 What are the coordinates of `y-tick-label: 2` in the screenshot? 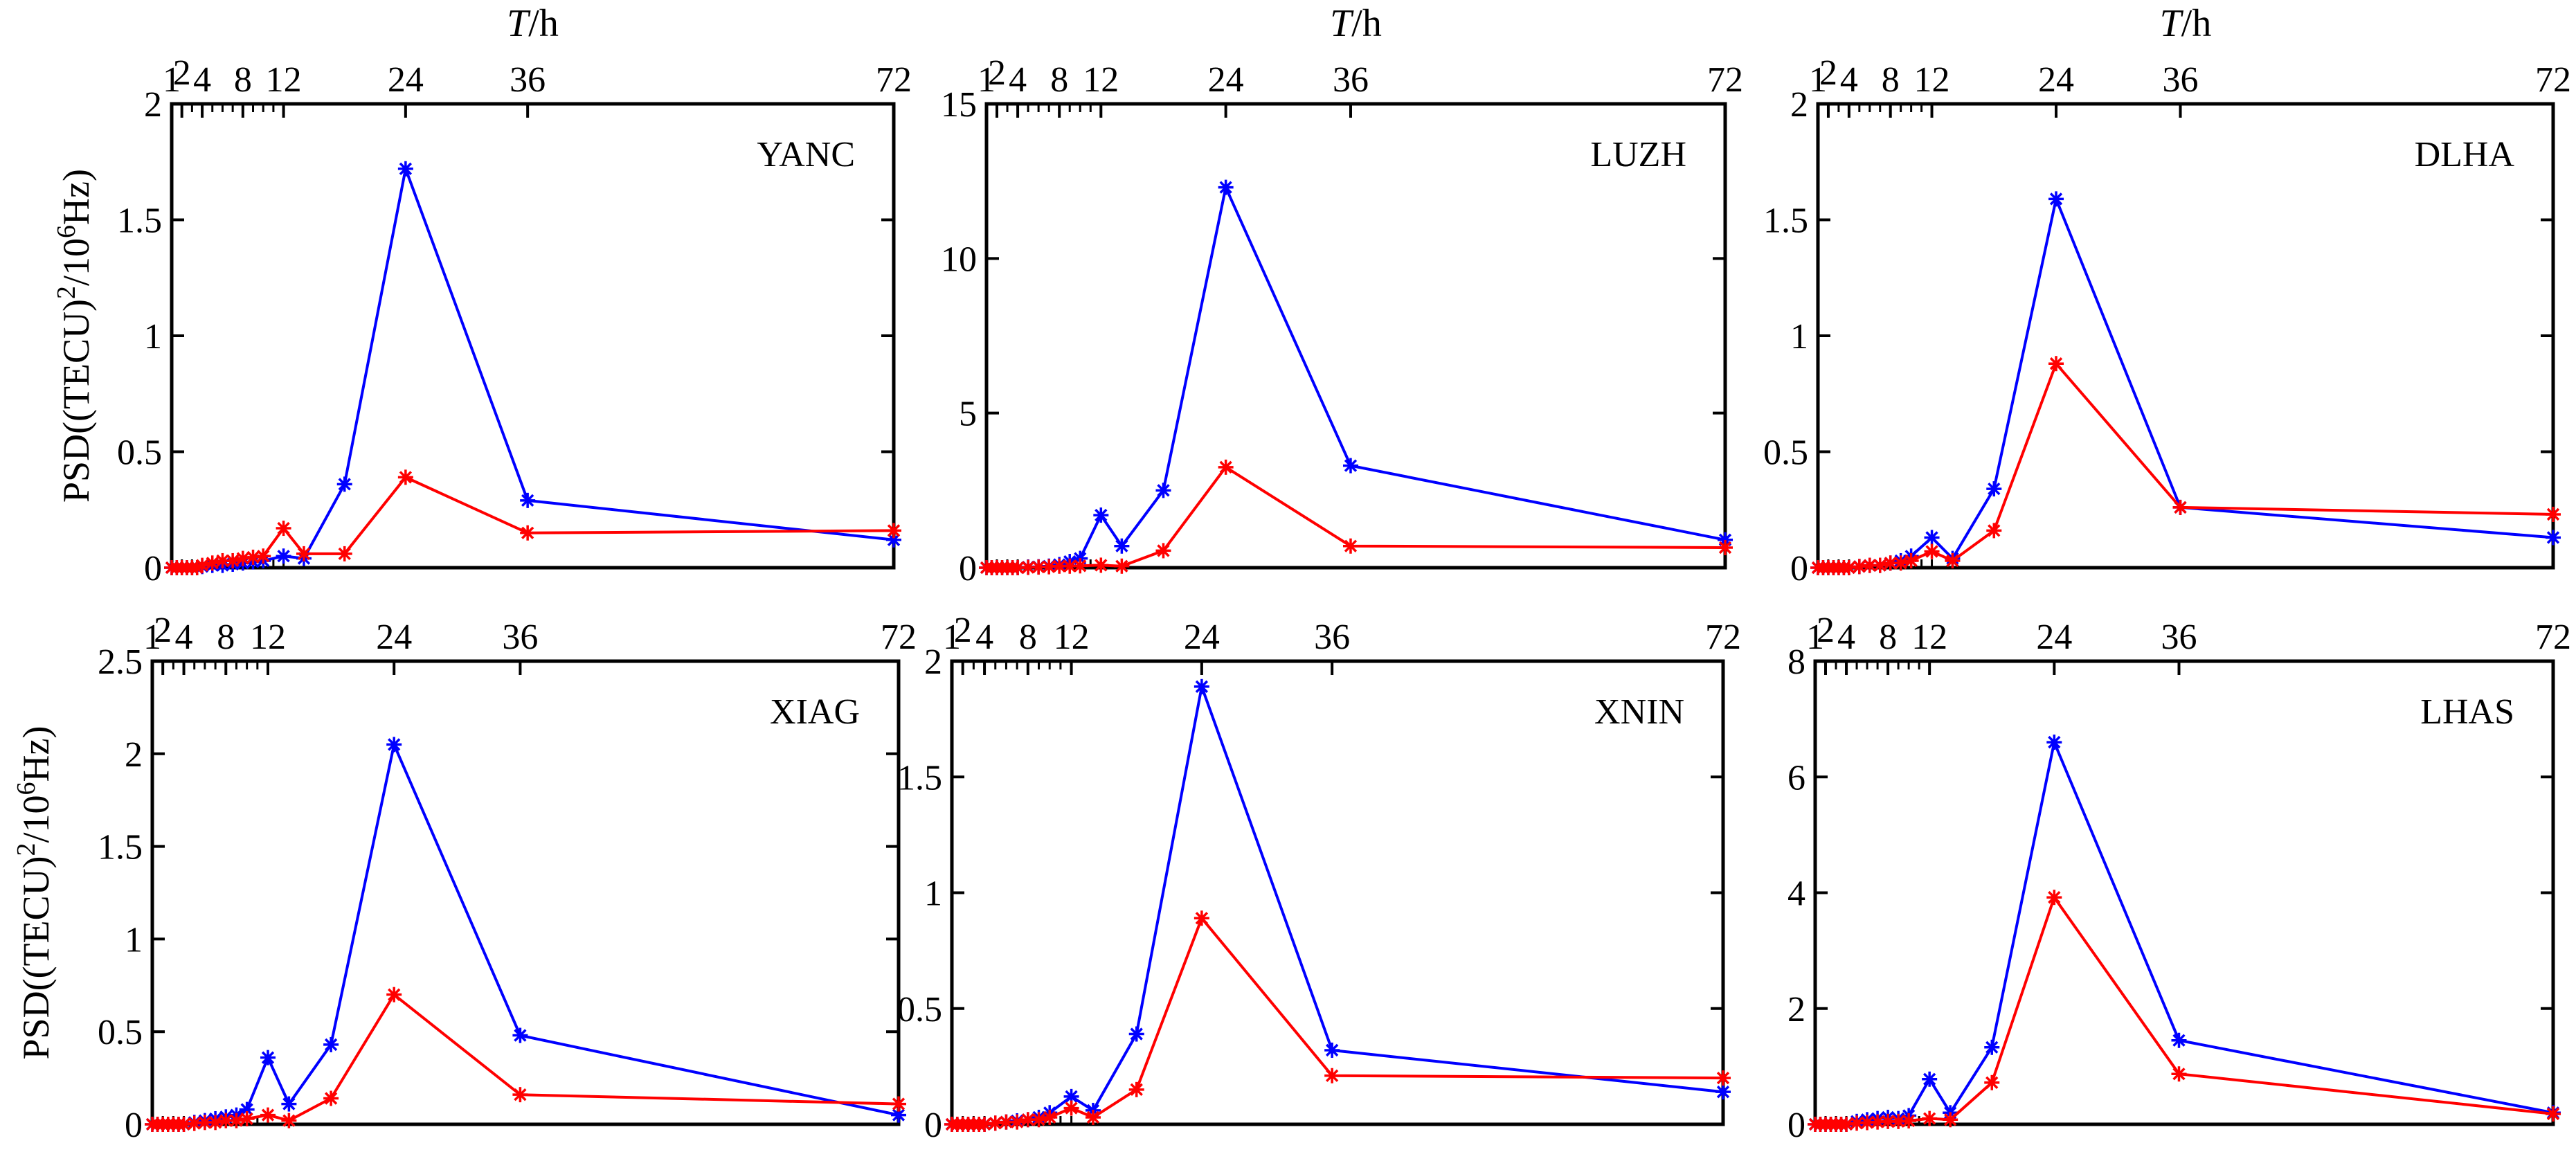 It's located at (1799, 105).